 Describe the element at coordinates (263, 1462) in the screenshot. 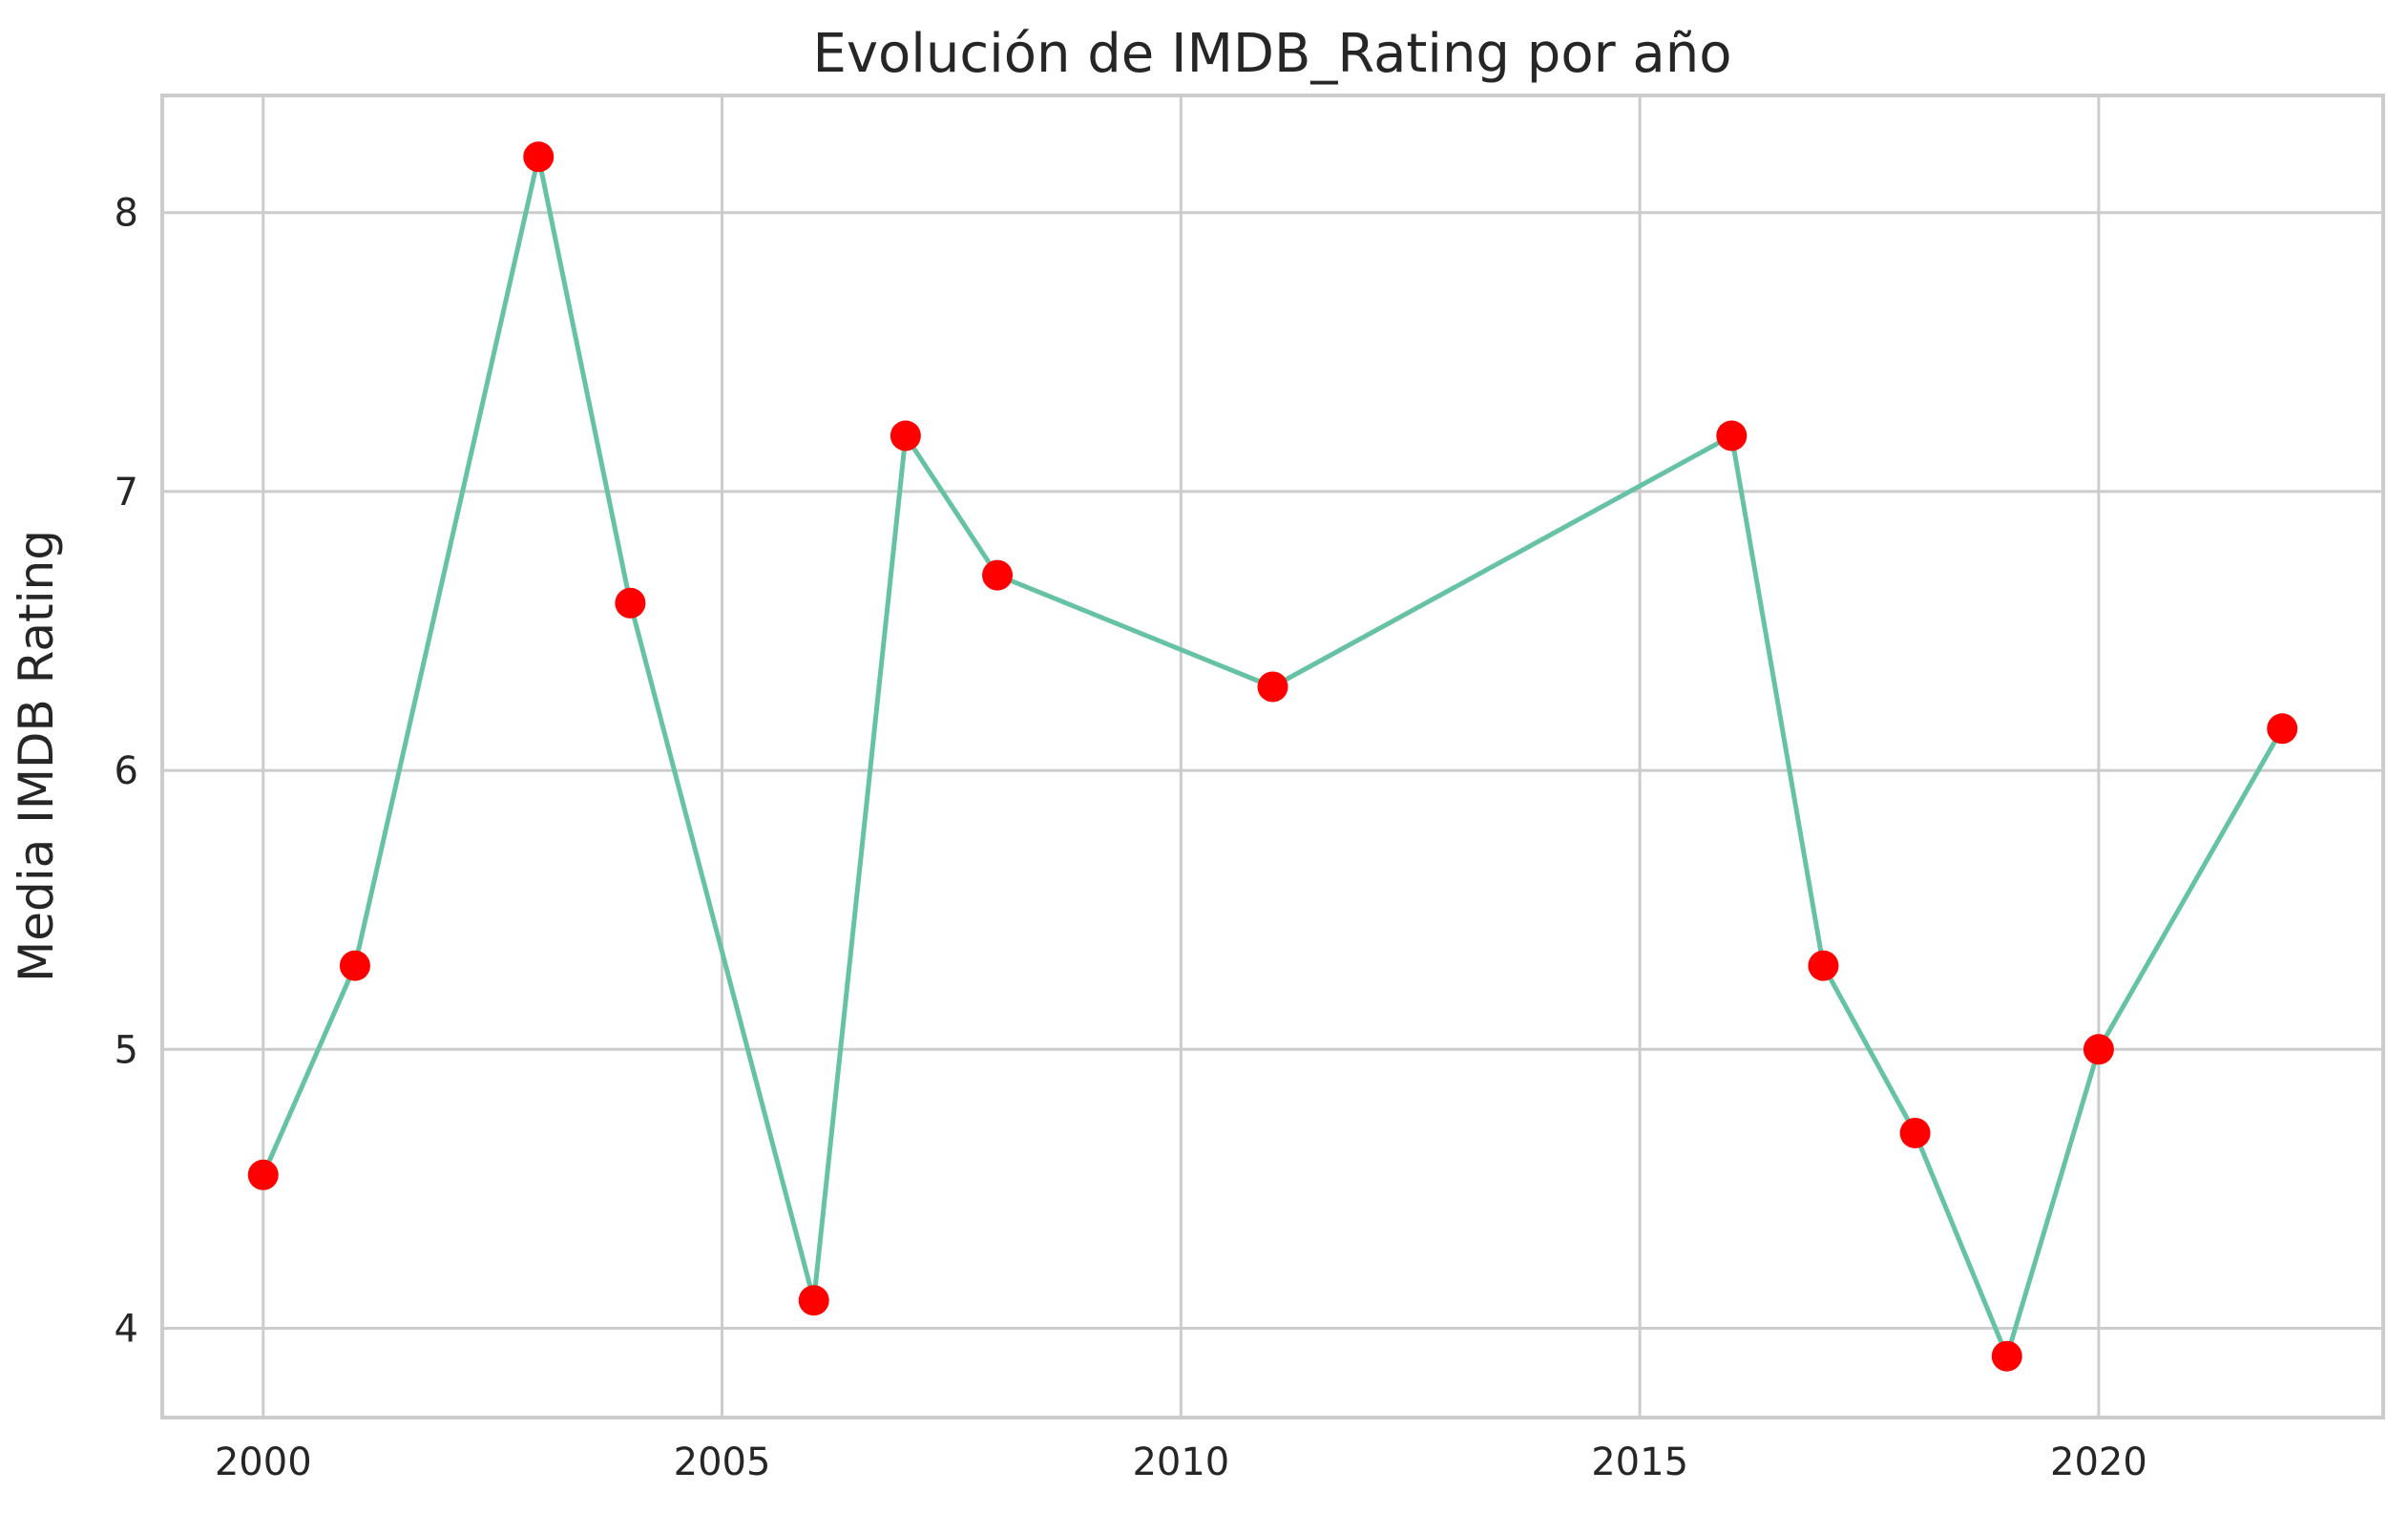

I see `x-tick-label: 2000` at that location.